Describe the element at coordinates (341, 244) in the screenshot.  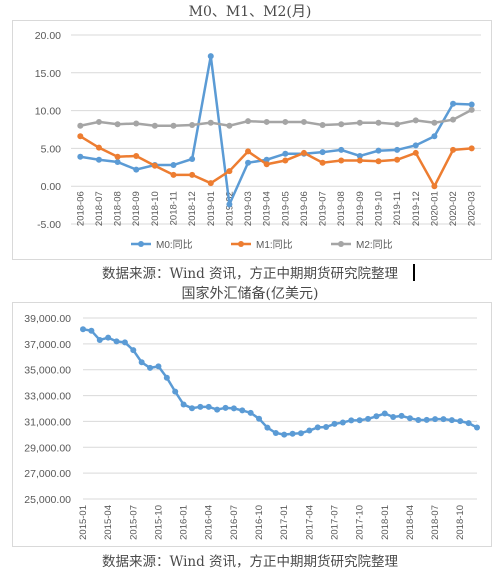
I see `legend-marker` at that location.